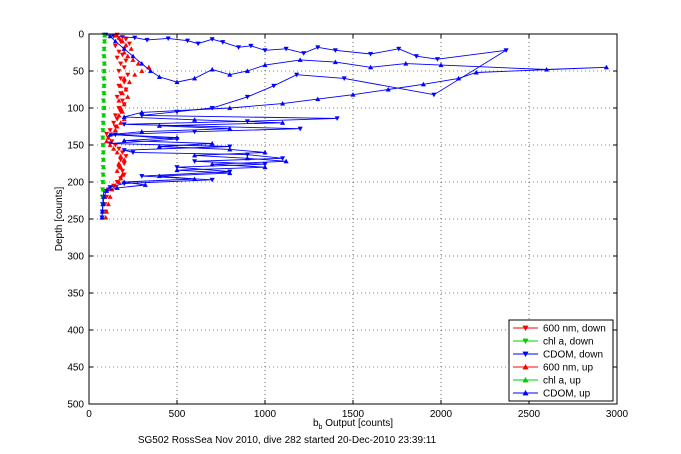 This screenshot has height=454, width=681. I want to click on legend-label: chl a, down, so click(568, 342).